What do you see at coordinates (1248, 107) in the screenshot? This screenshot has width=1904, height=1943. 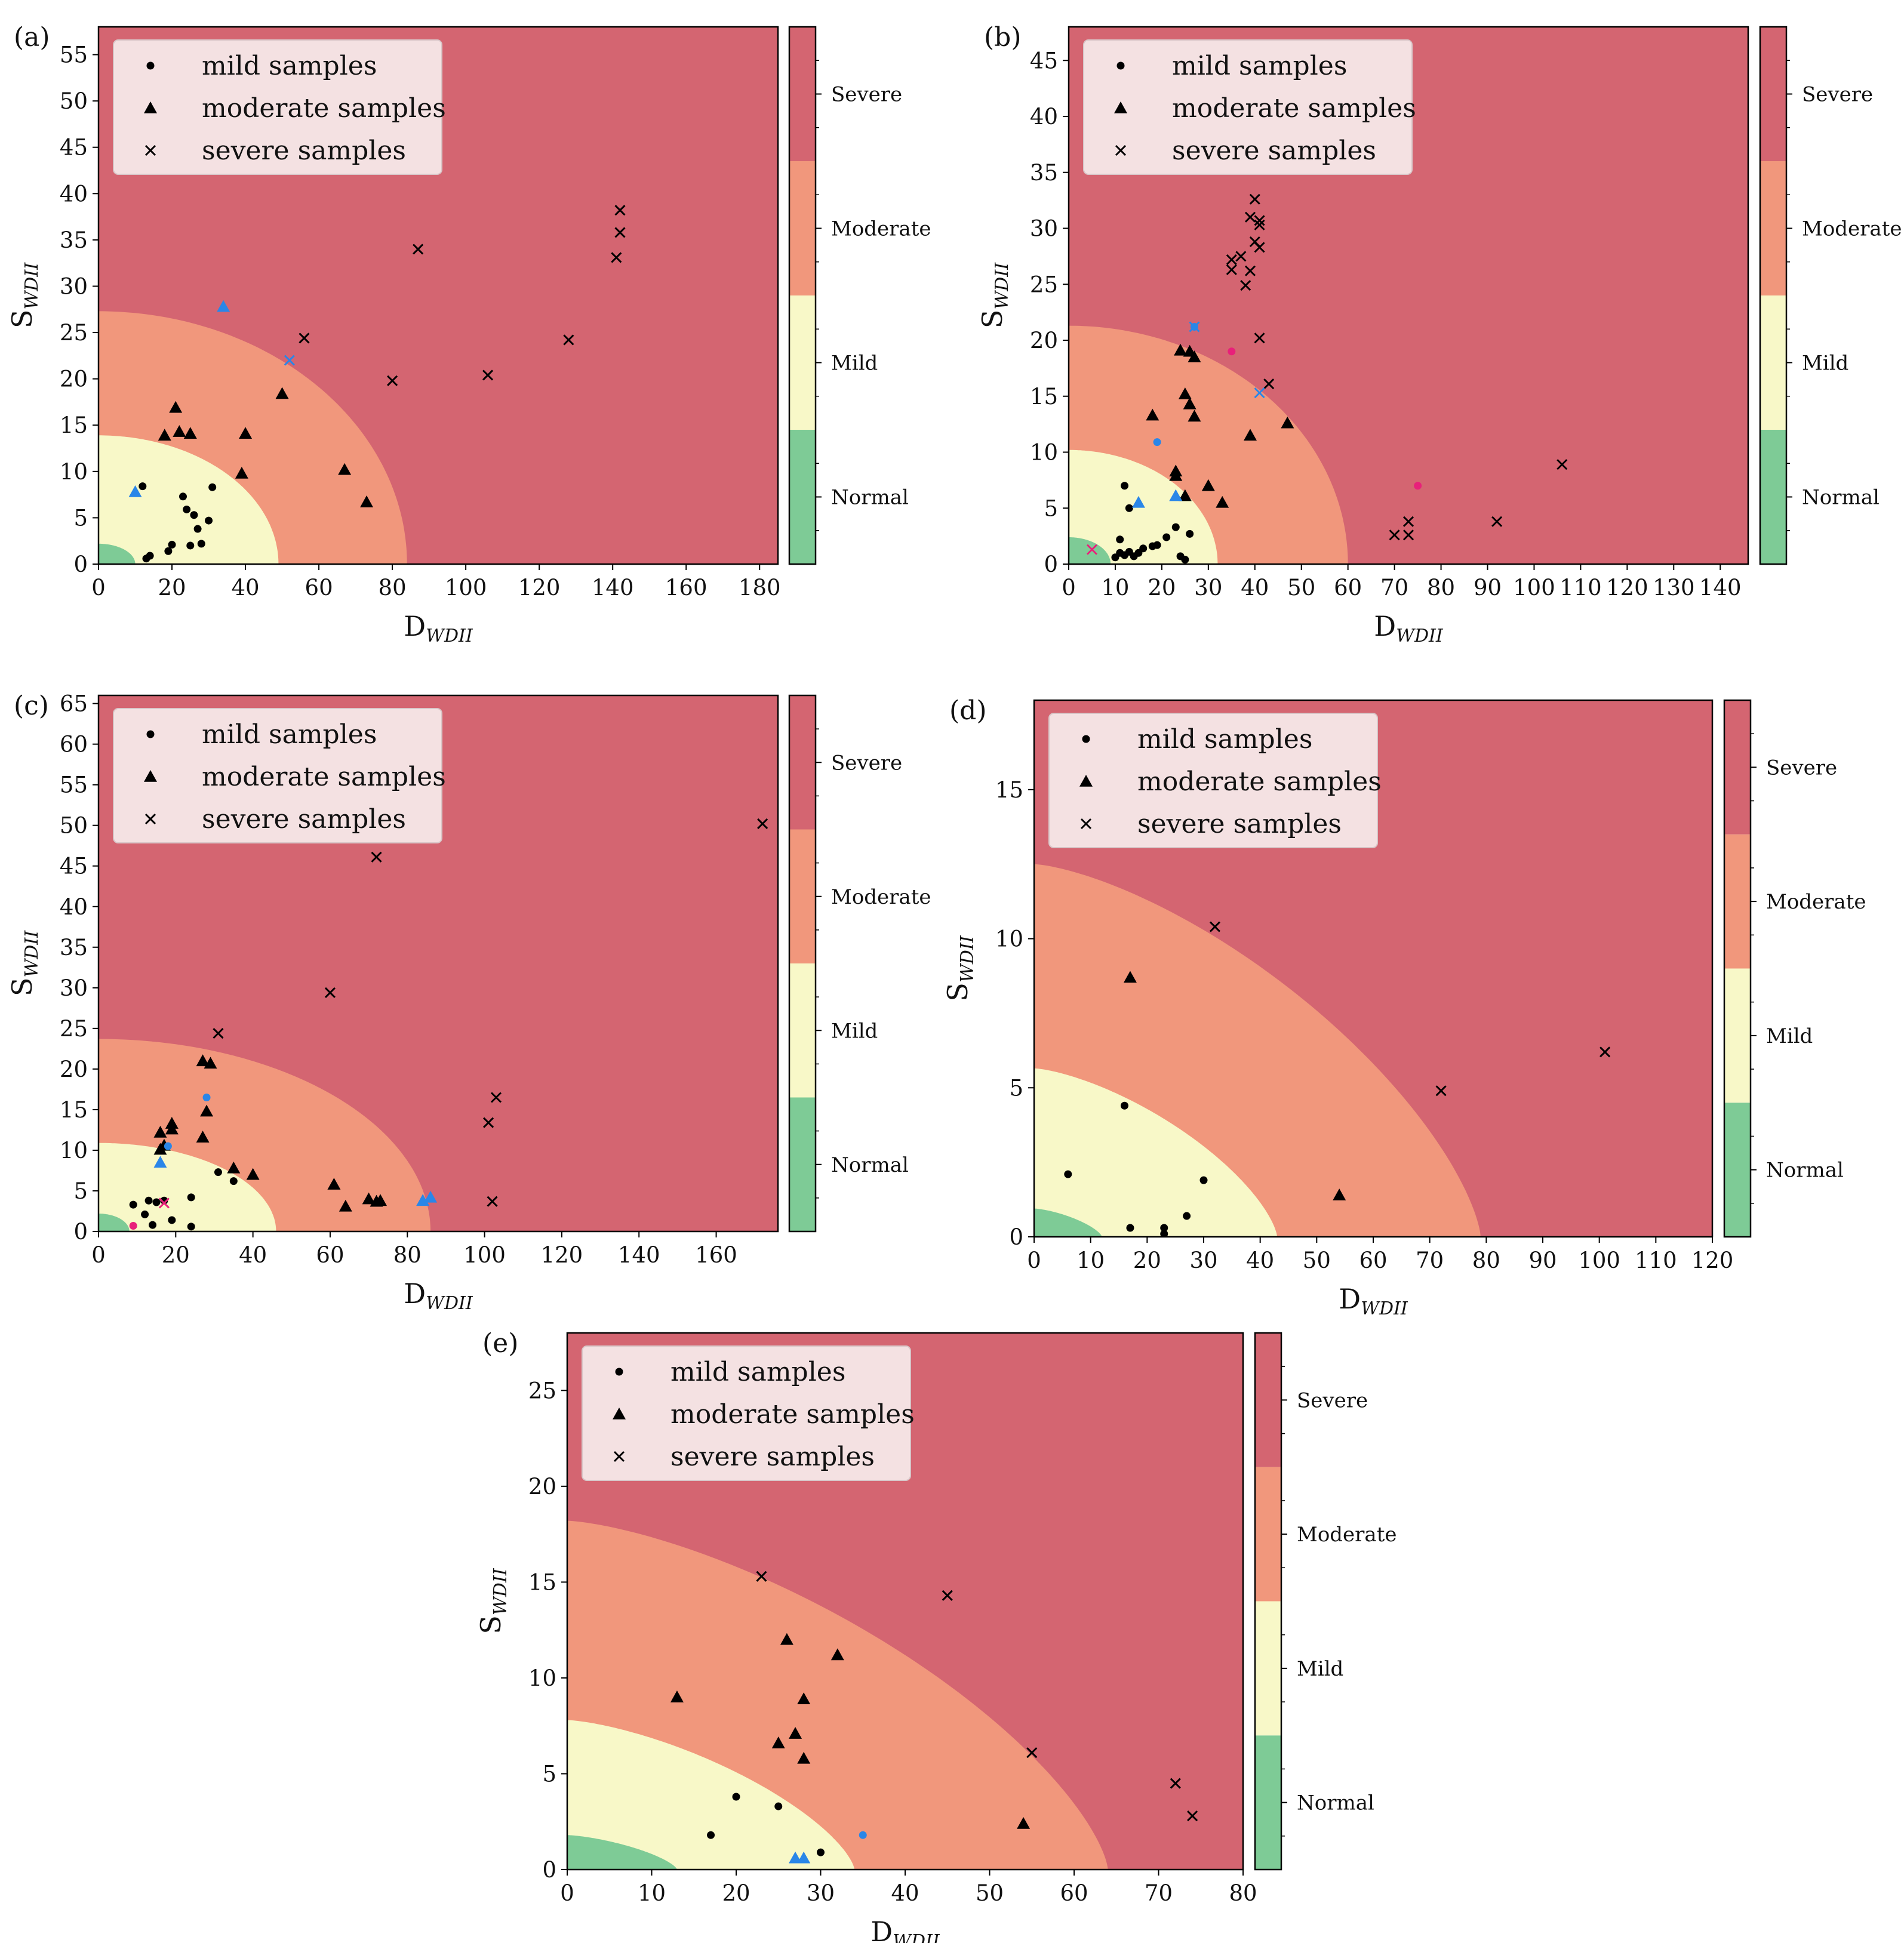 I see `legend-box` at bounding box center [1248, 107].